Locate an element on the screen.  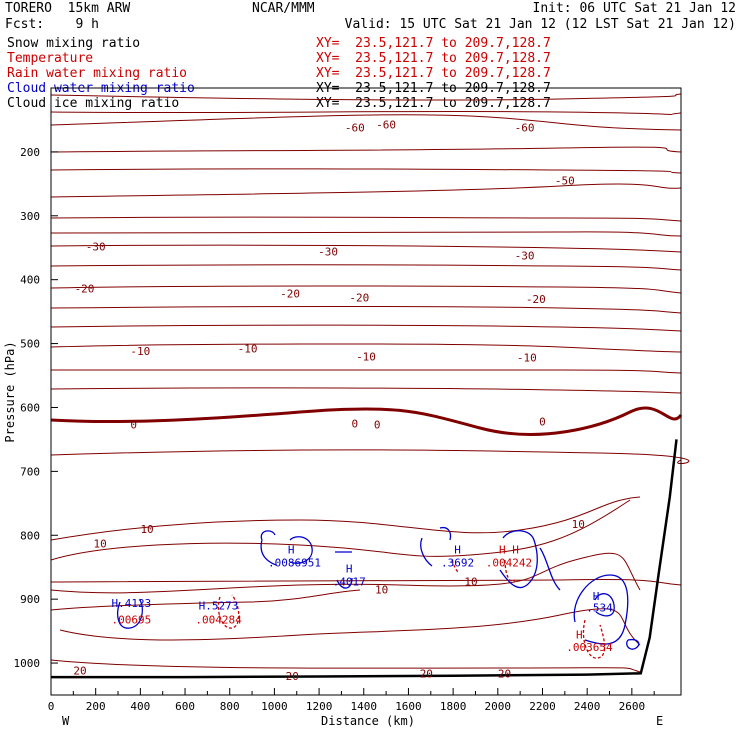
y-tick-label: 400 is located at coordinates (30, 280).